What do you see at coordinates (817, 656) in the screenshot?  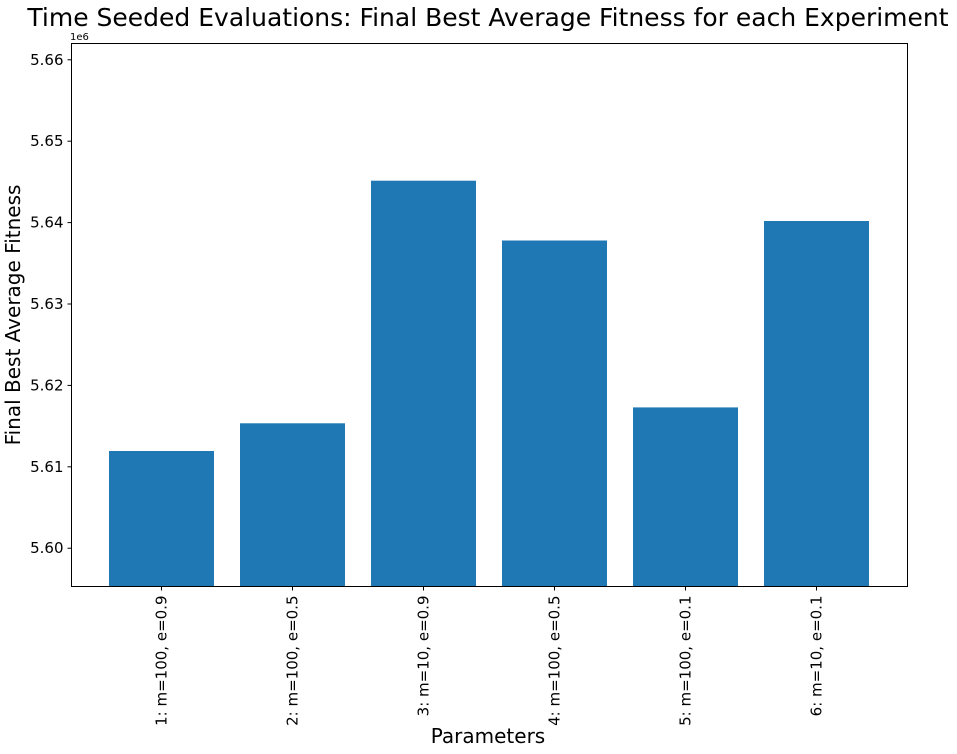 I see `x-tick-label-6: 6: m=10, e=0.1` at bounding box center [817, 656].